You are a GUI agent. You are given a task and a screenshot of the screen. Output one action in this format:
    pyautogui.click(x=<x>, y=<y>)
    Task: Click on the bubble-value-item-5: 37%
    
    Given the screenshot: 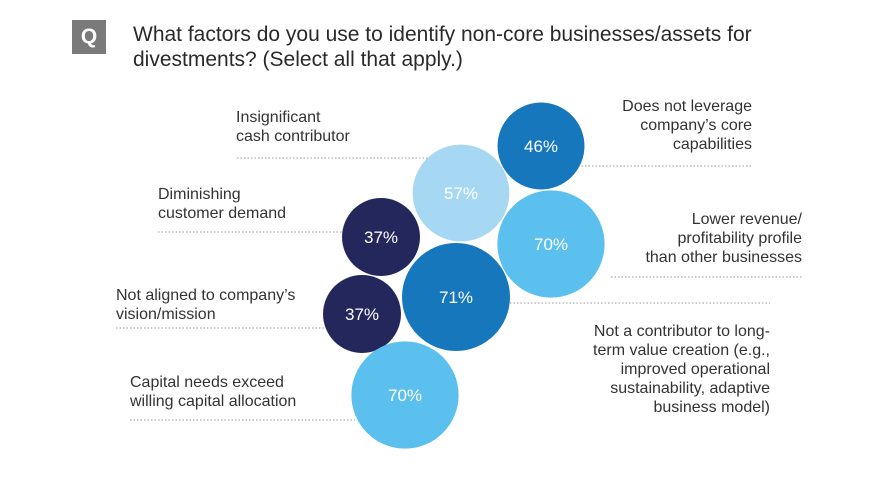 What is the action you would take?
    pyautogui.click(x=362, y=314)
    